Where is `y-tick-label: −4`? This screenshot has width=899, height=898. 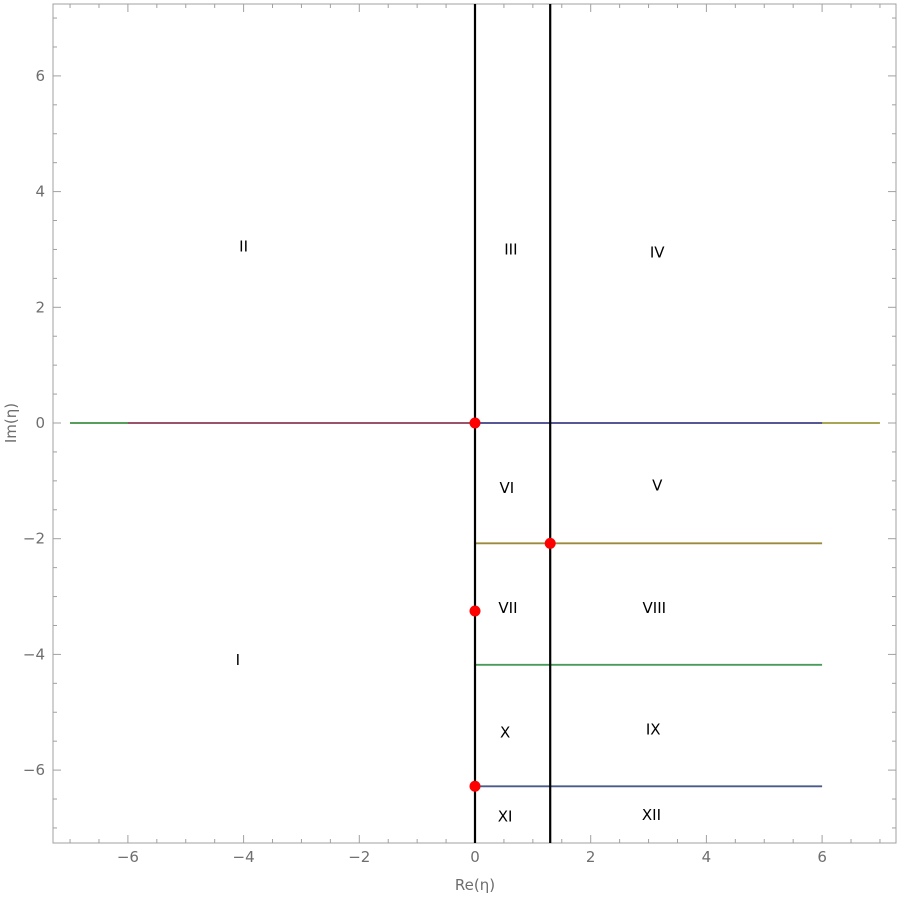 y-tick-label: −4 is located at coordinates (34, 654).